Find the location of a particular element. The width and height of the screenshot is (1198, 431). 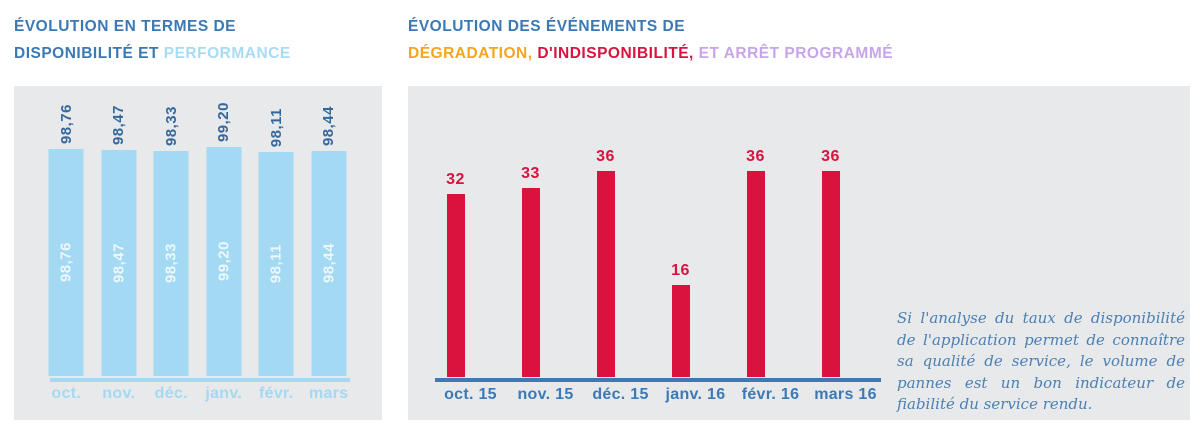

bar-value-label-wrap: 98,44 is located at coordinates (329, 126).